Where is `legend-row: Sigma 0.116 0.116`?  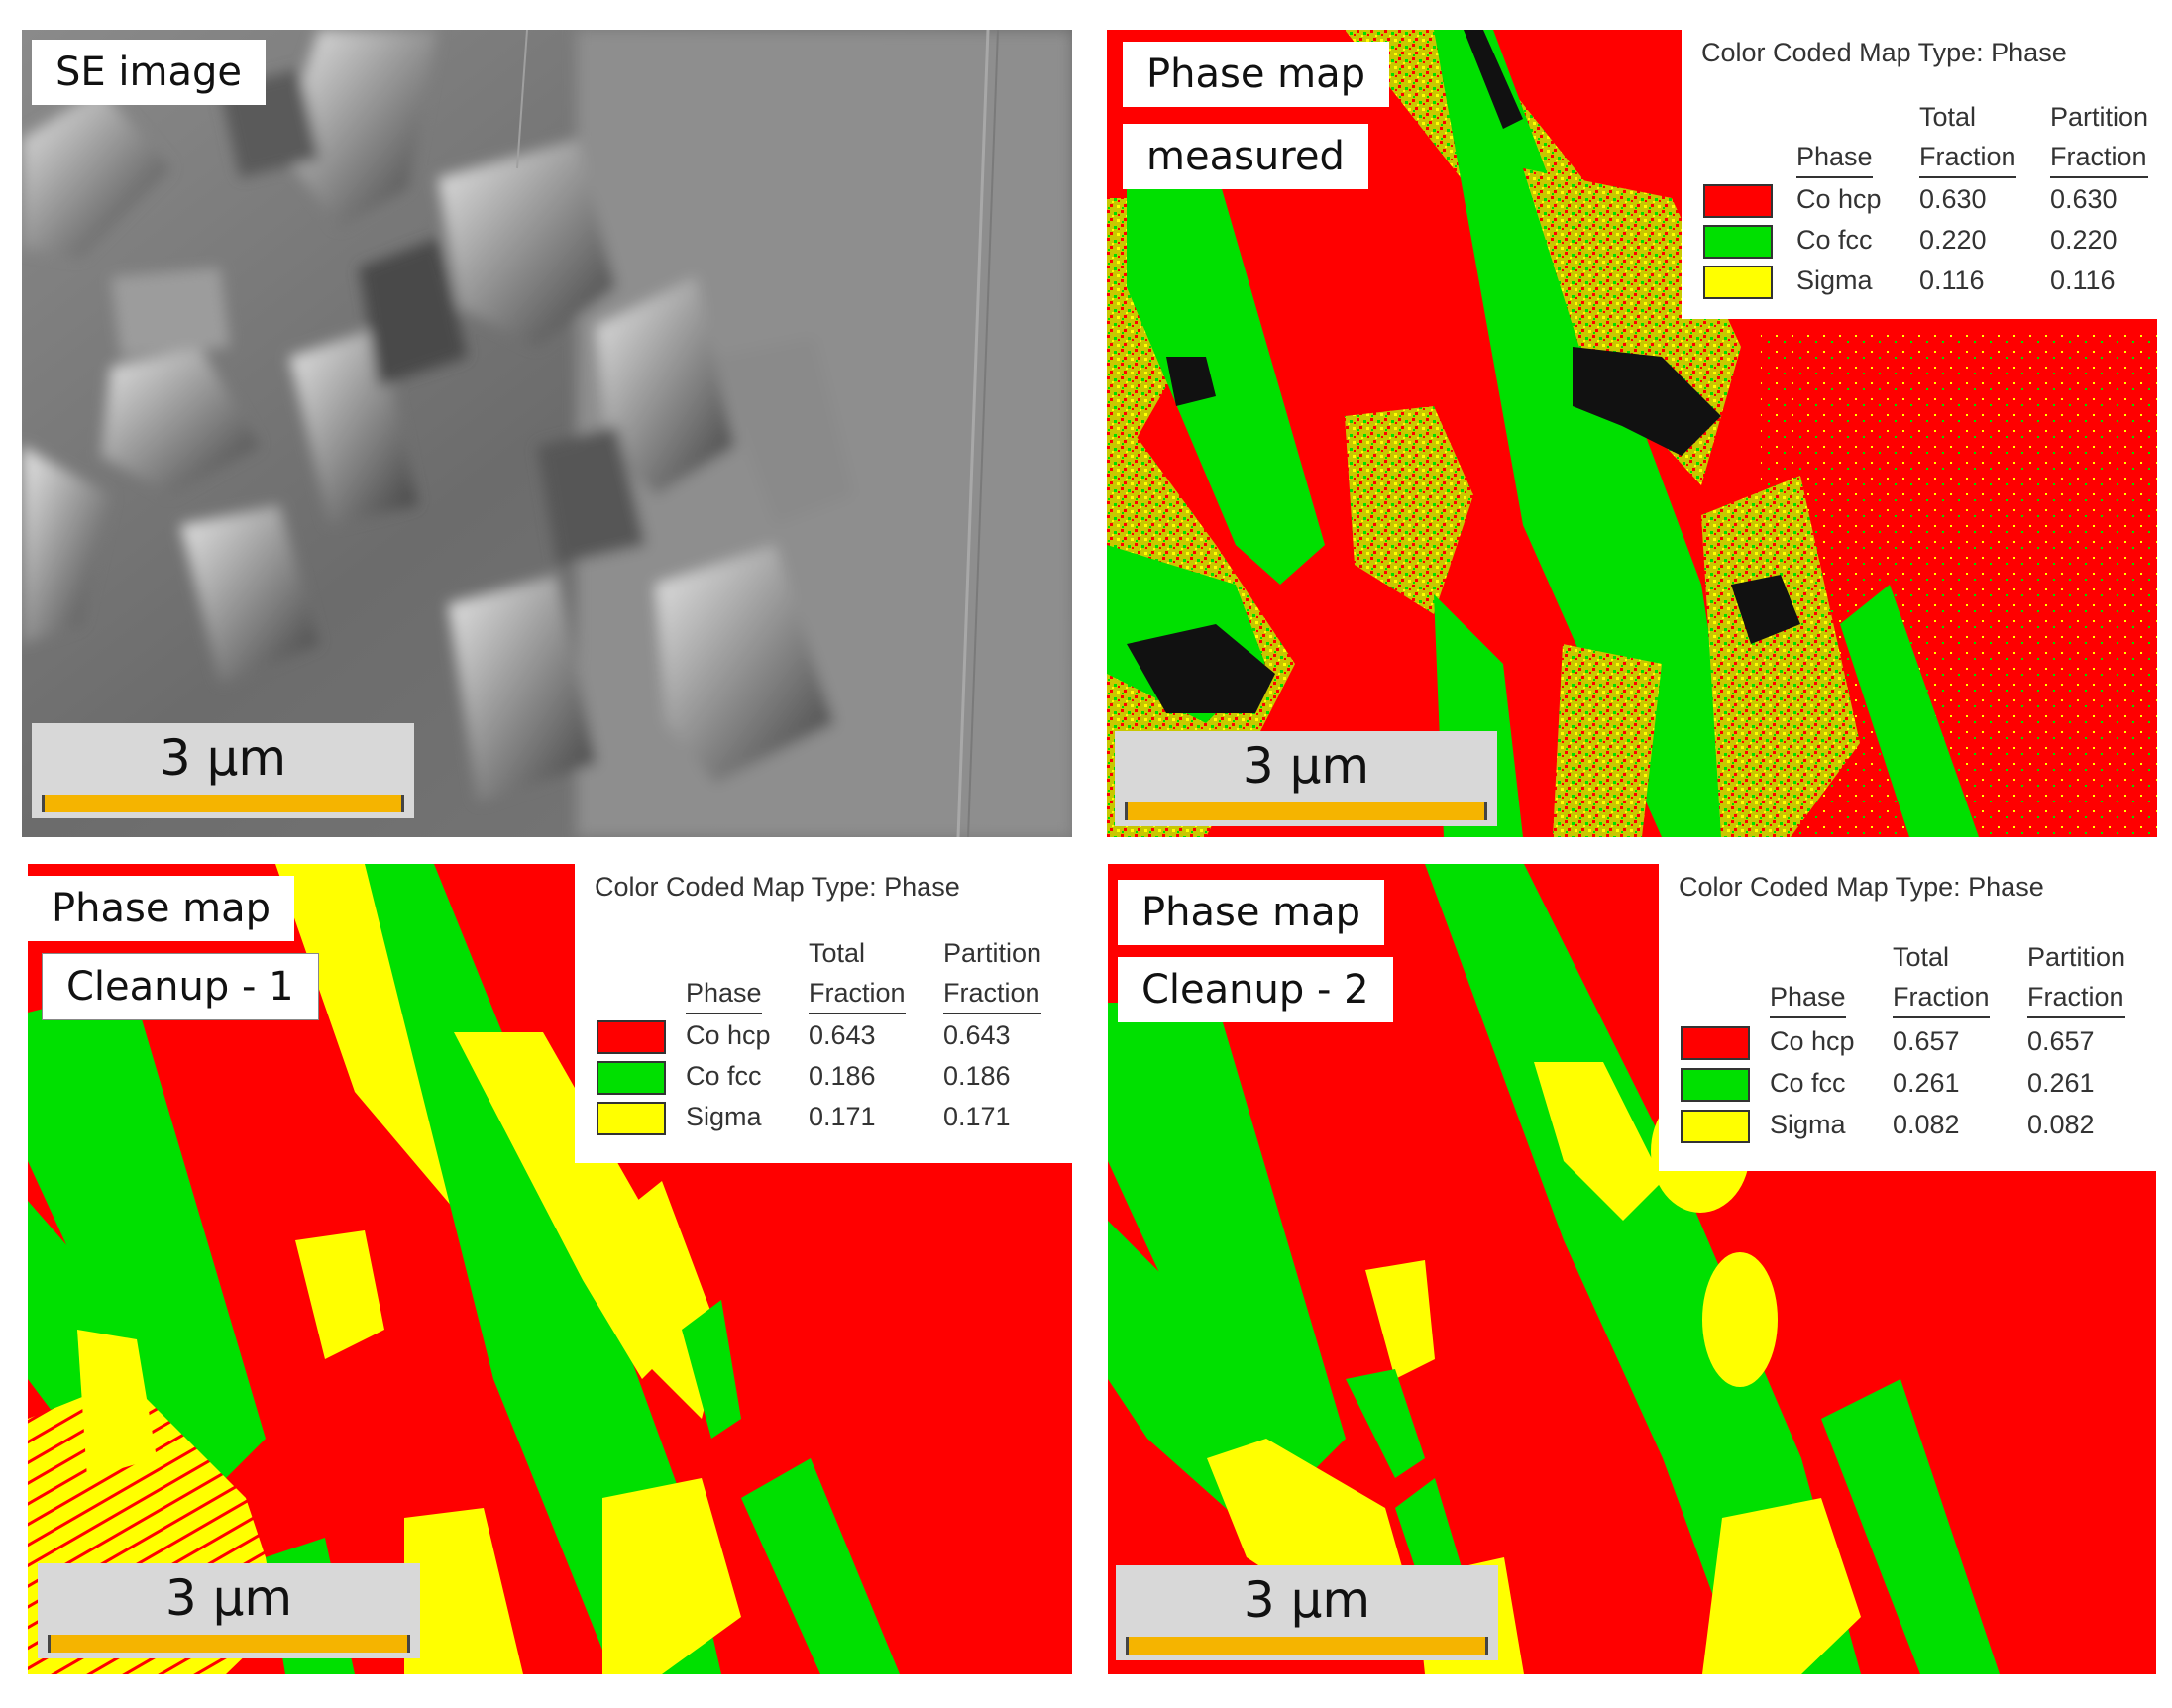 legend-row: Sigma 0.116 0.116 is located at coordinates (1920, 280).